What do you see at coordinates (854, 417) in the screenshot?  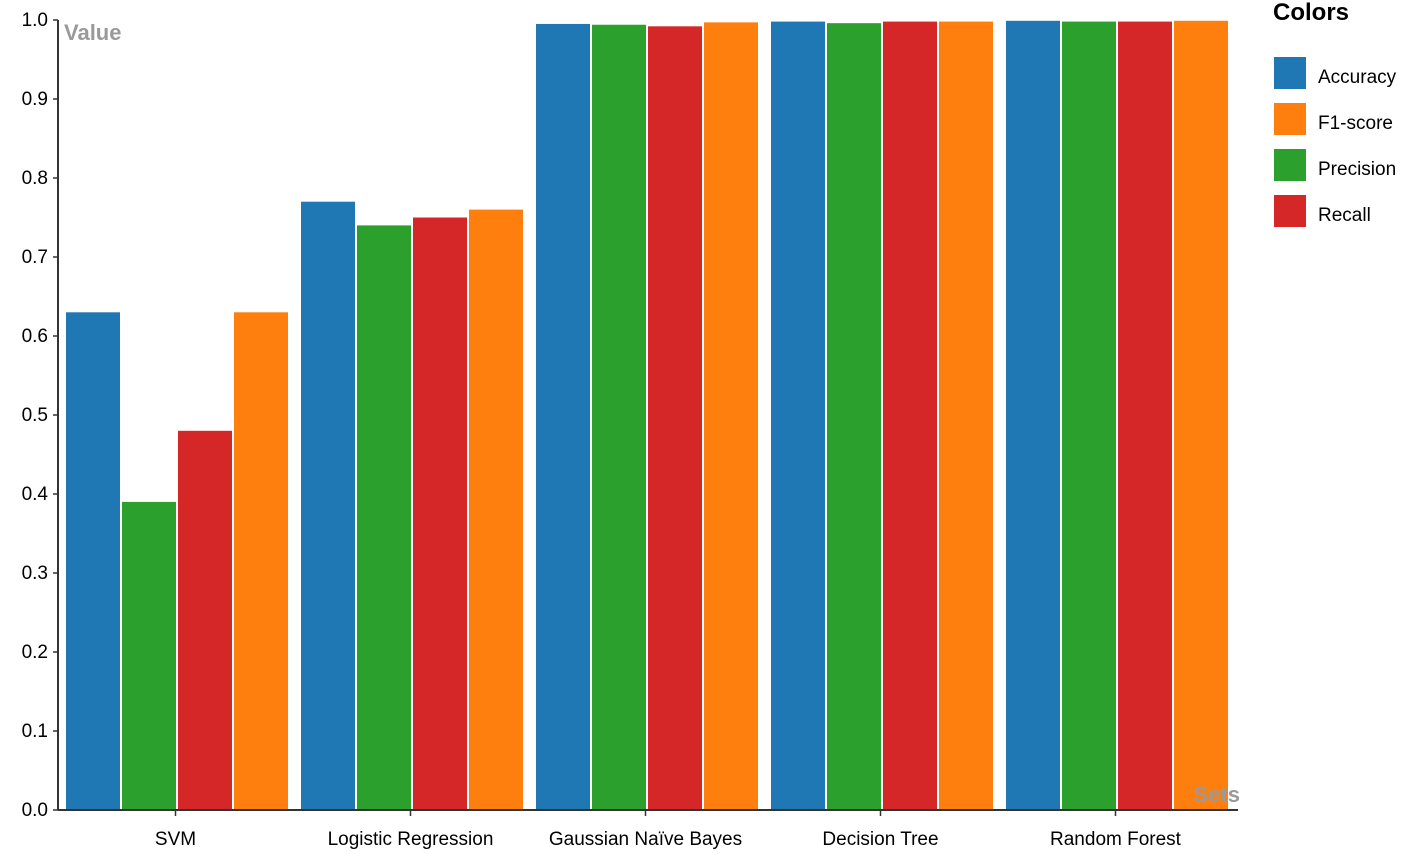 I see `bar-decision-tree-precision` at bounding box center [854, 417].